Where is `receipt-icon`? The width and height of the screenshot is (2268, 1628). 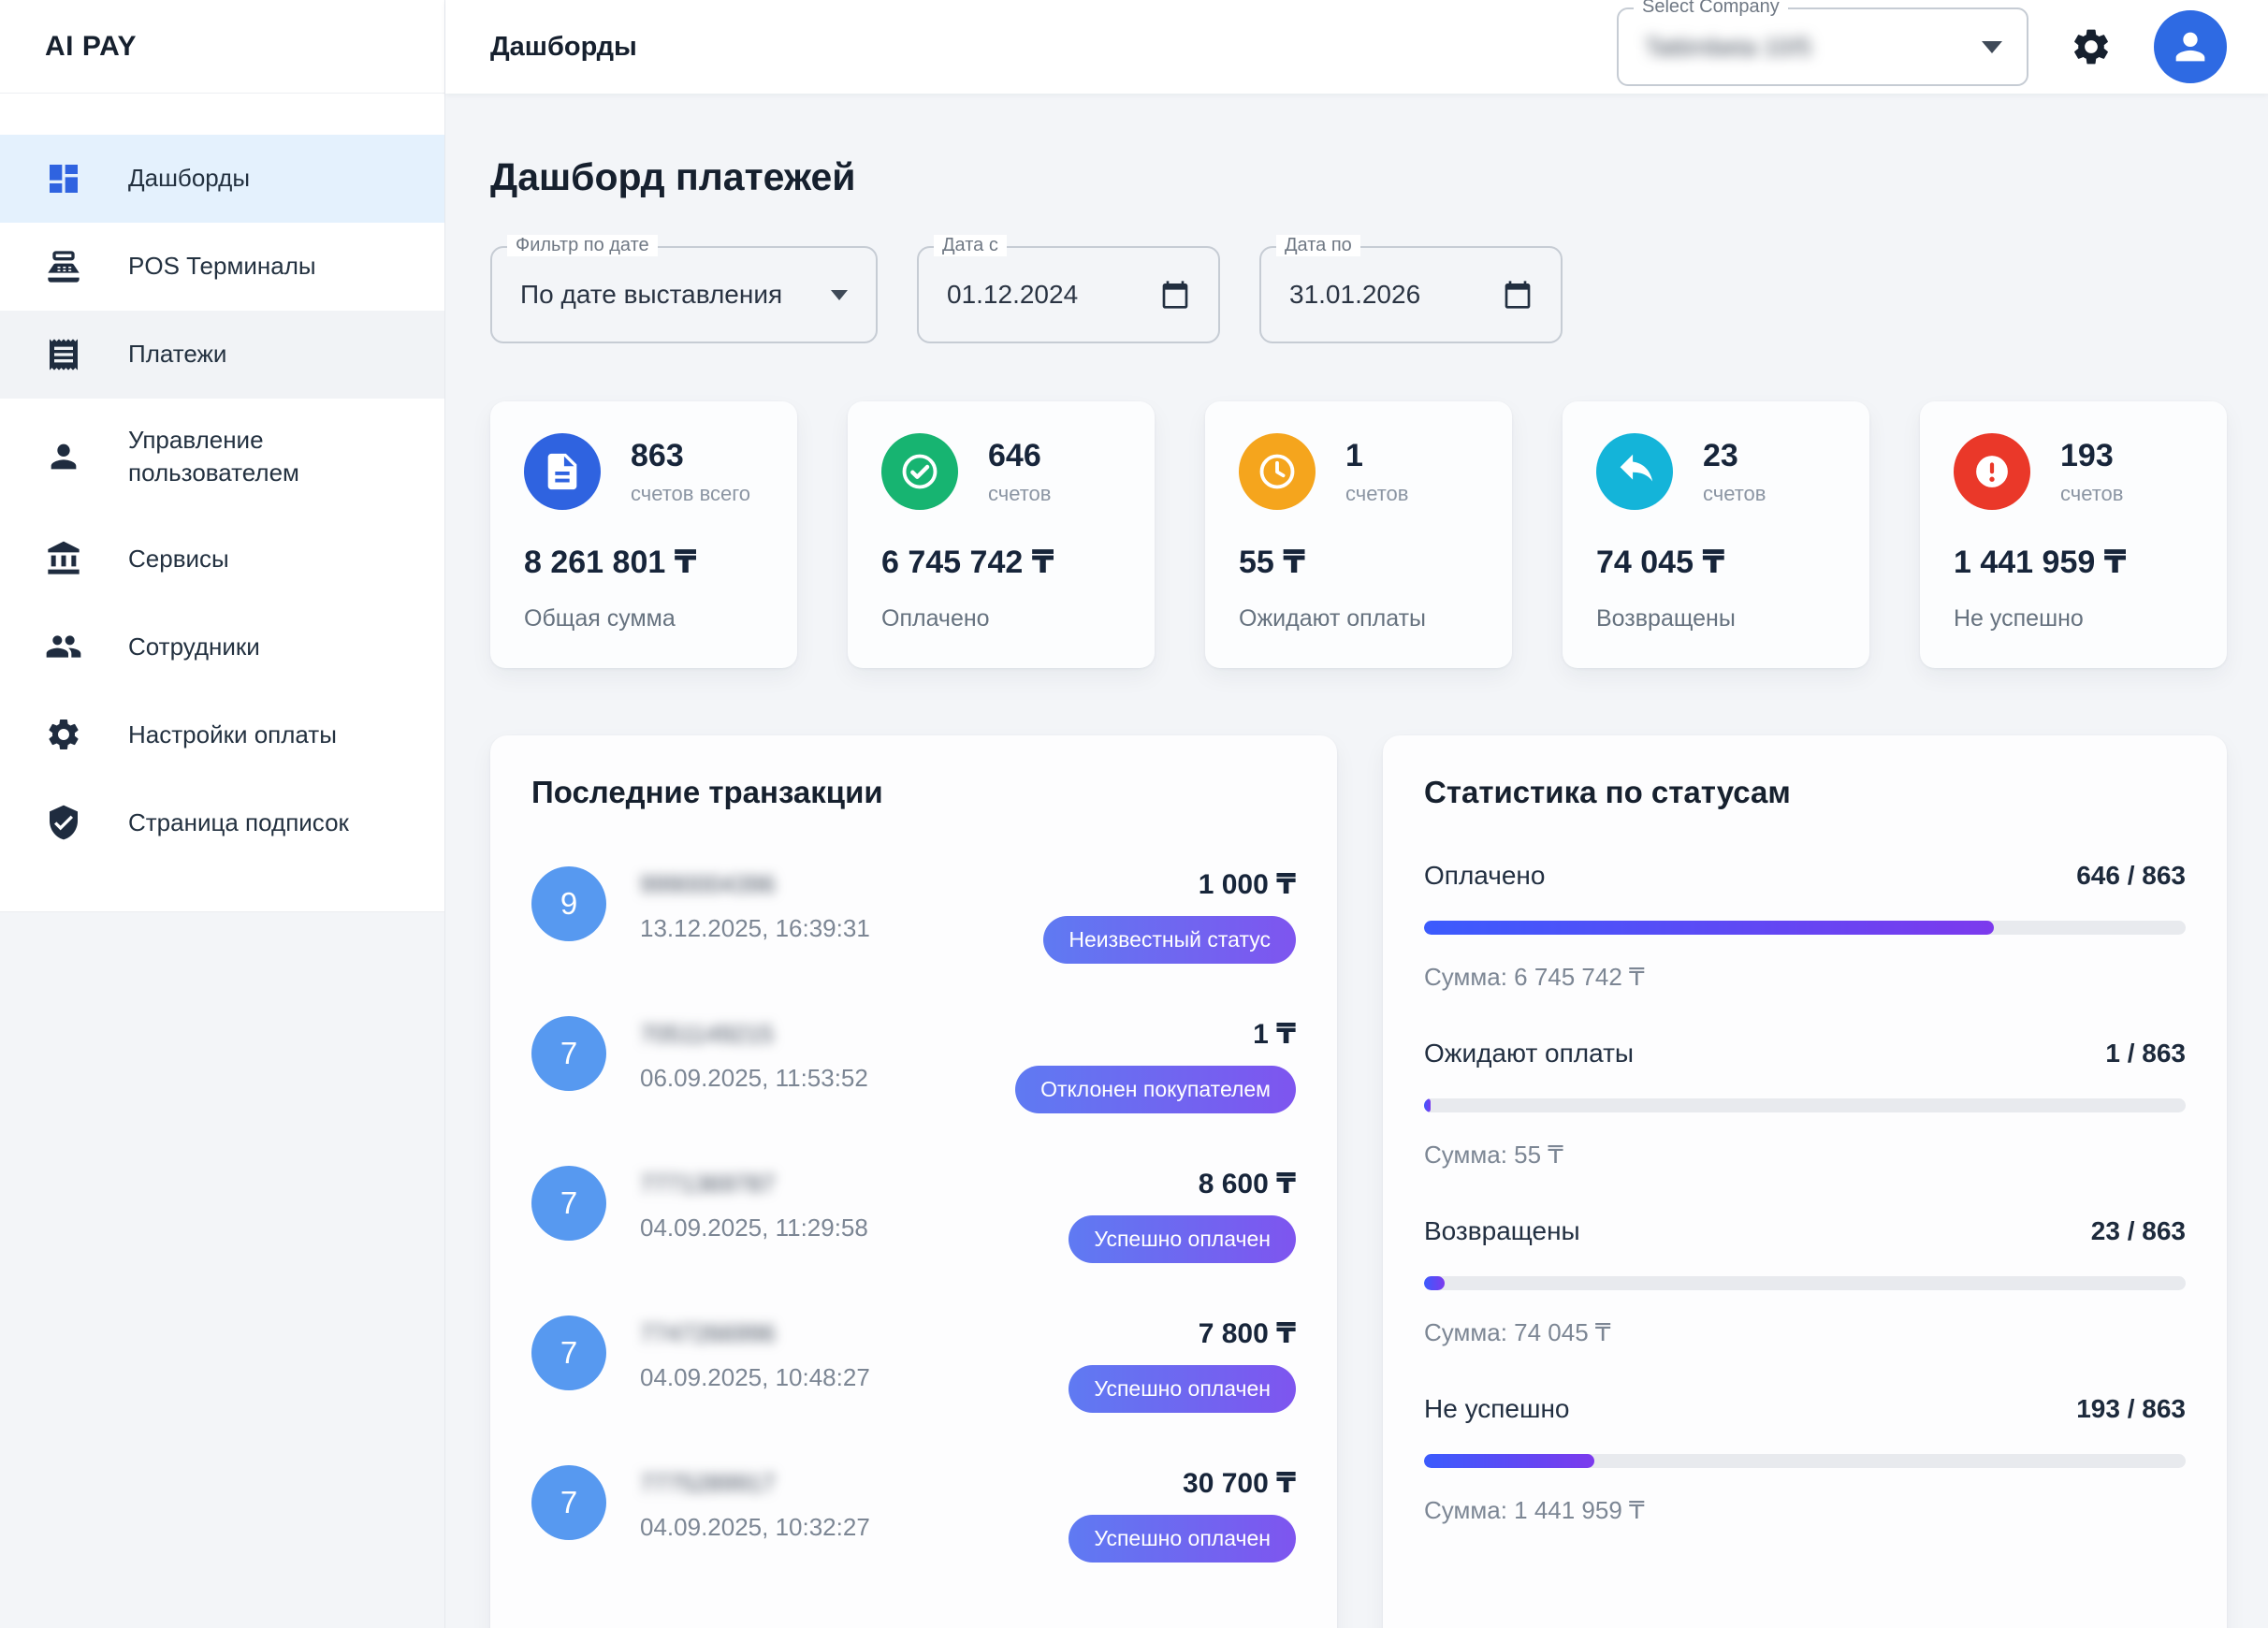 receipt-icon is located at coordinates (64, 354).